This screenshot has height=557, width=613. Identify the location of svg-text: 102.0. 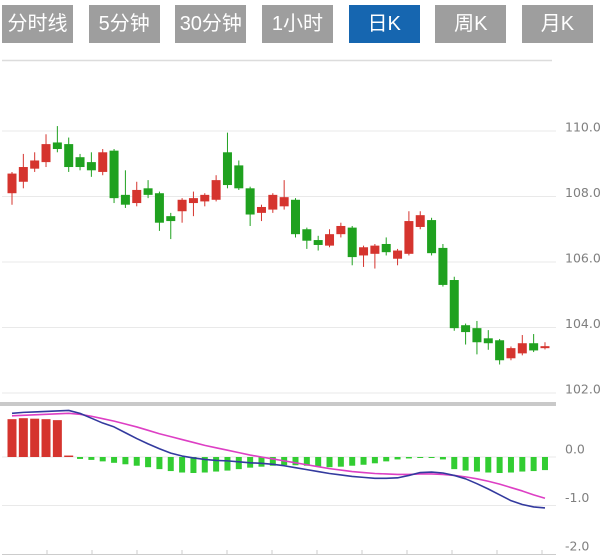
(583, 389).